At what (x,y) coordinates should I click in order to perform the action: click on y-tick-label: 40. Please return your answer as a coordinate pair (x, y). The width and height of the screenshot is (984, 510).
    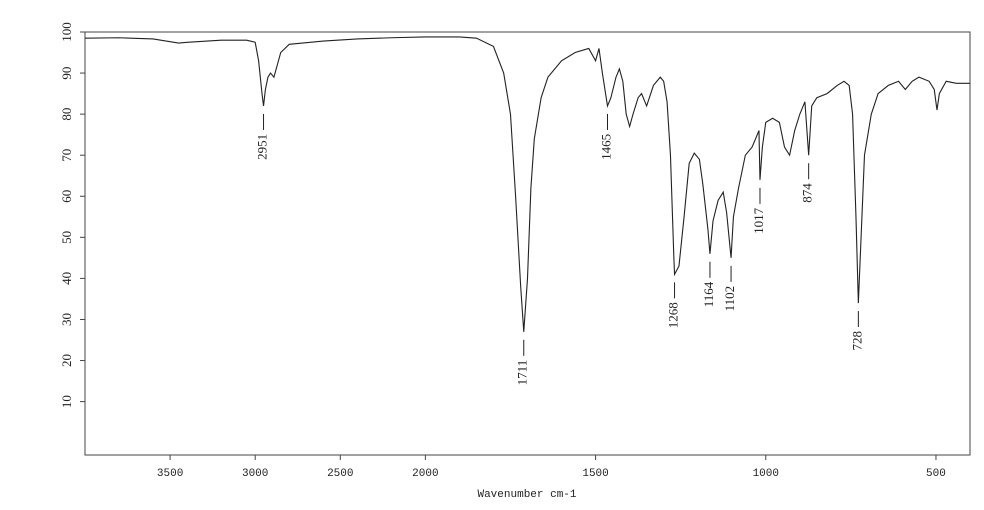
    Looking at the image, I should click on (66, 278).